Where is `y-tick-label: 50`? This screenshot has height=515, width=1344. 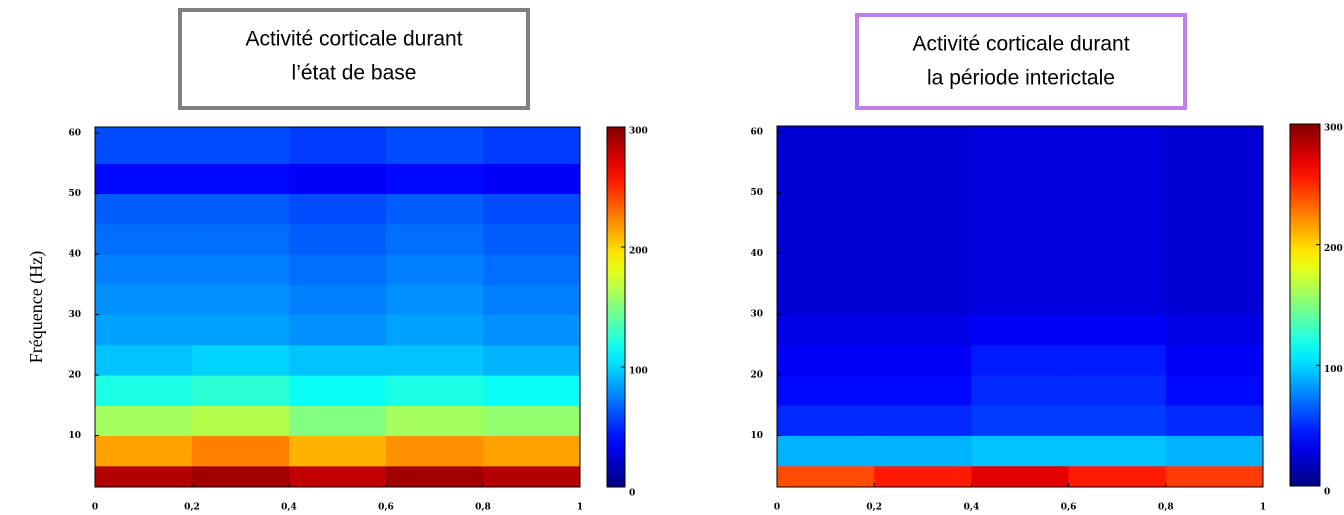
y-tick-label: 50 is located at coordinates (74, 194).